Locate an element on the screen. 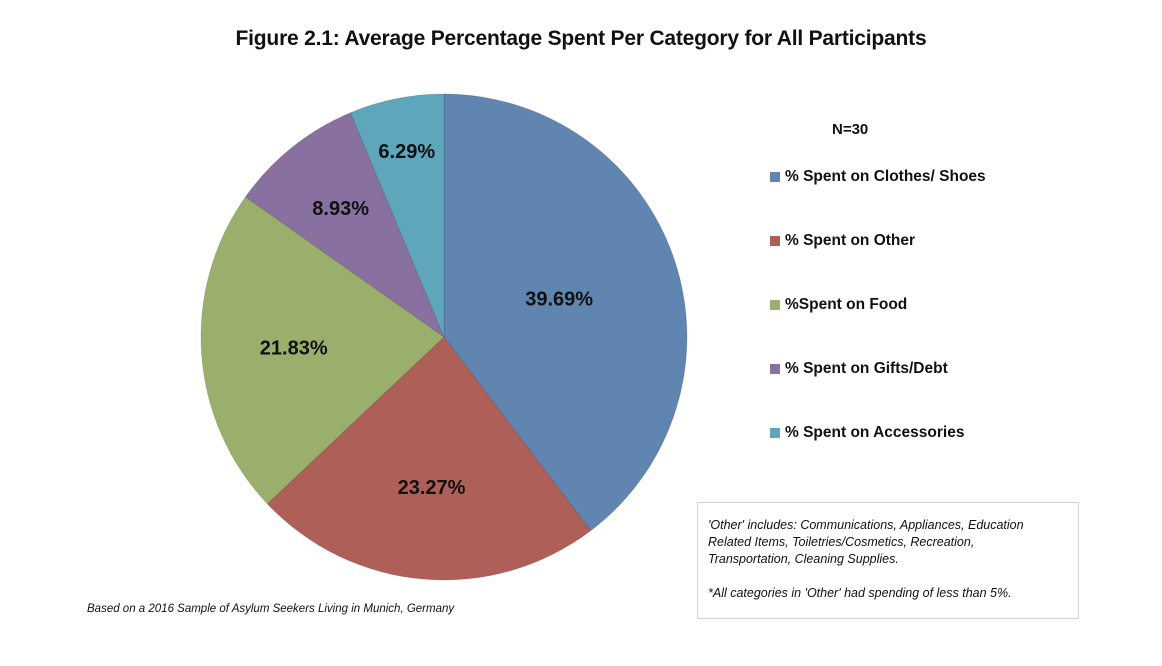 The height and width of the screenshot is (666, 1162). legend-item-other: % Spent on Other is located at coordinates (842, 241).